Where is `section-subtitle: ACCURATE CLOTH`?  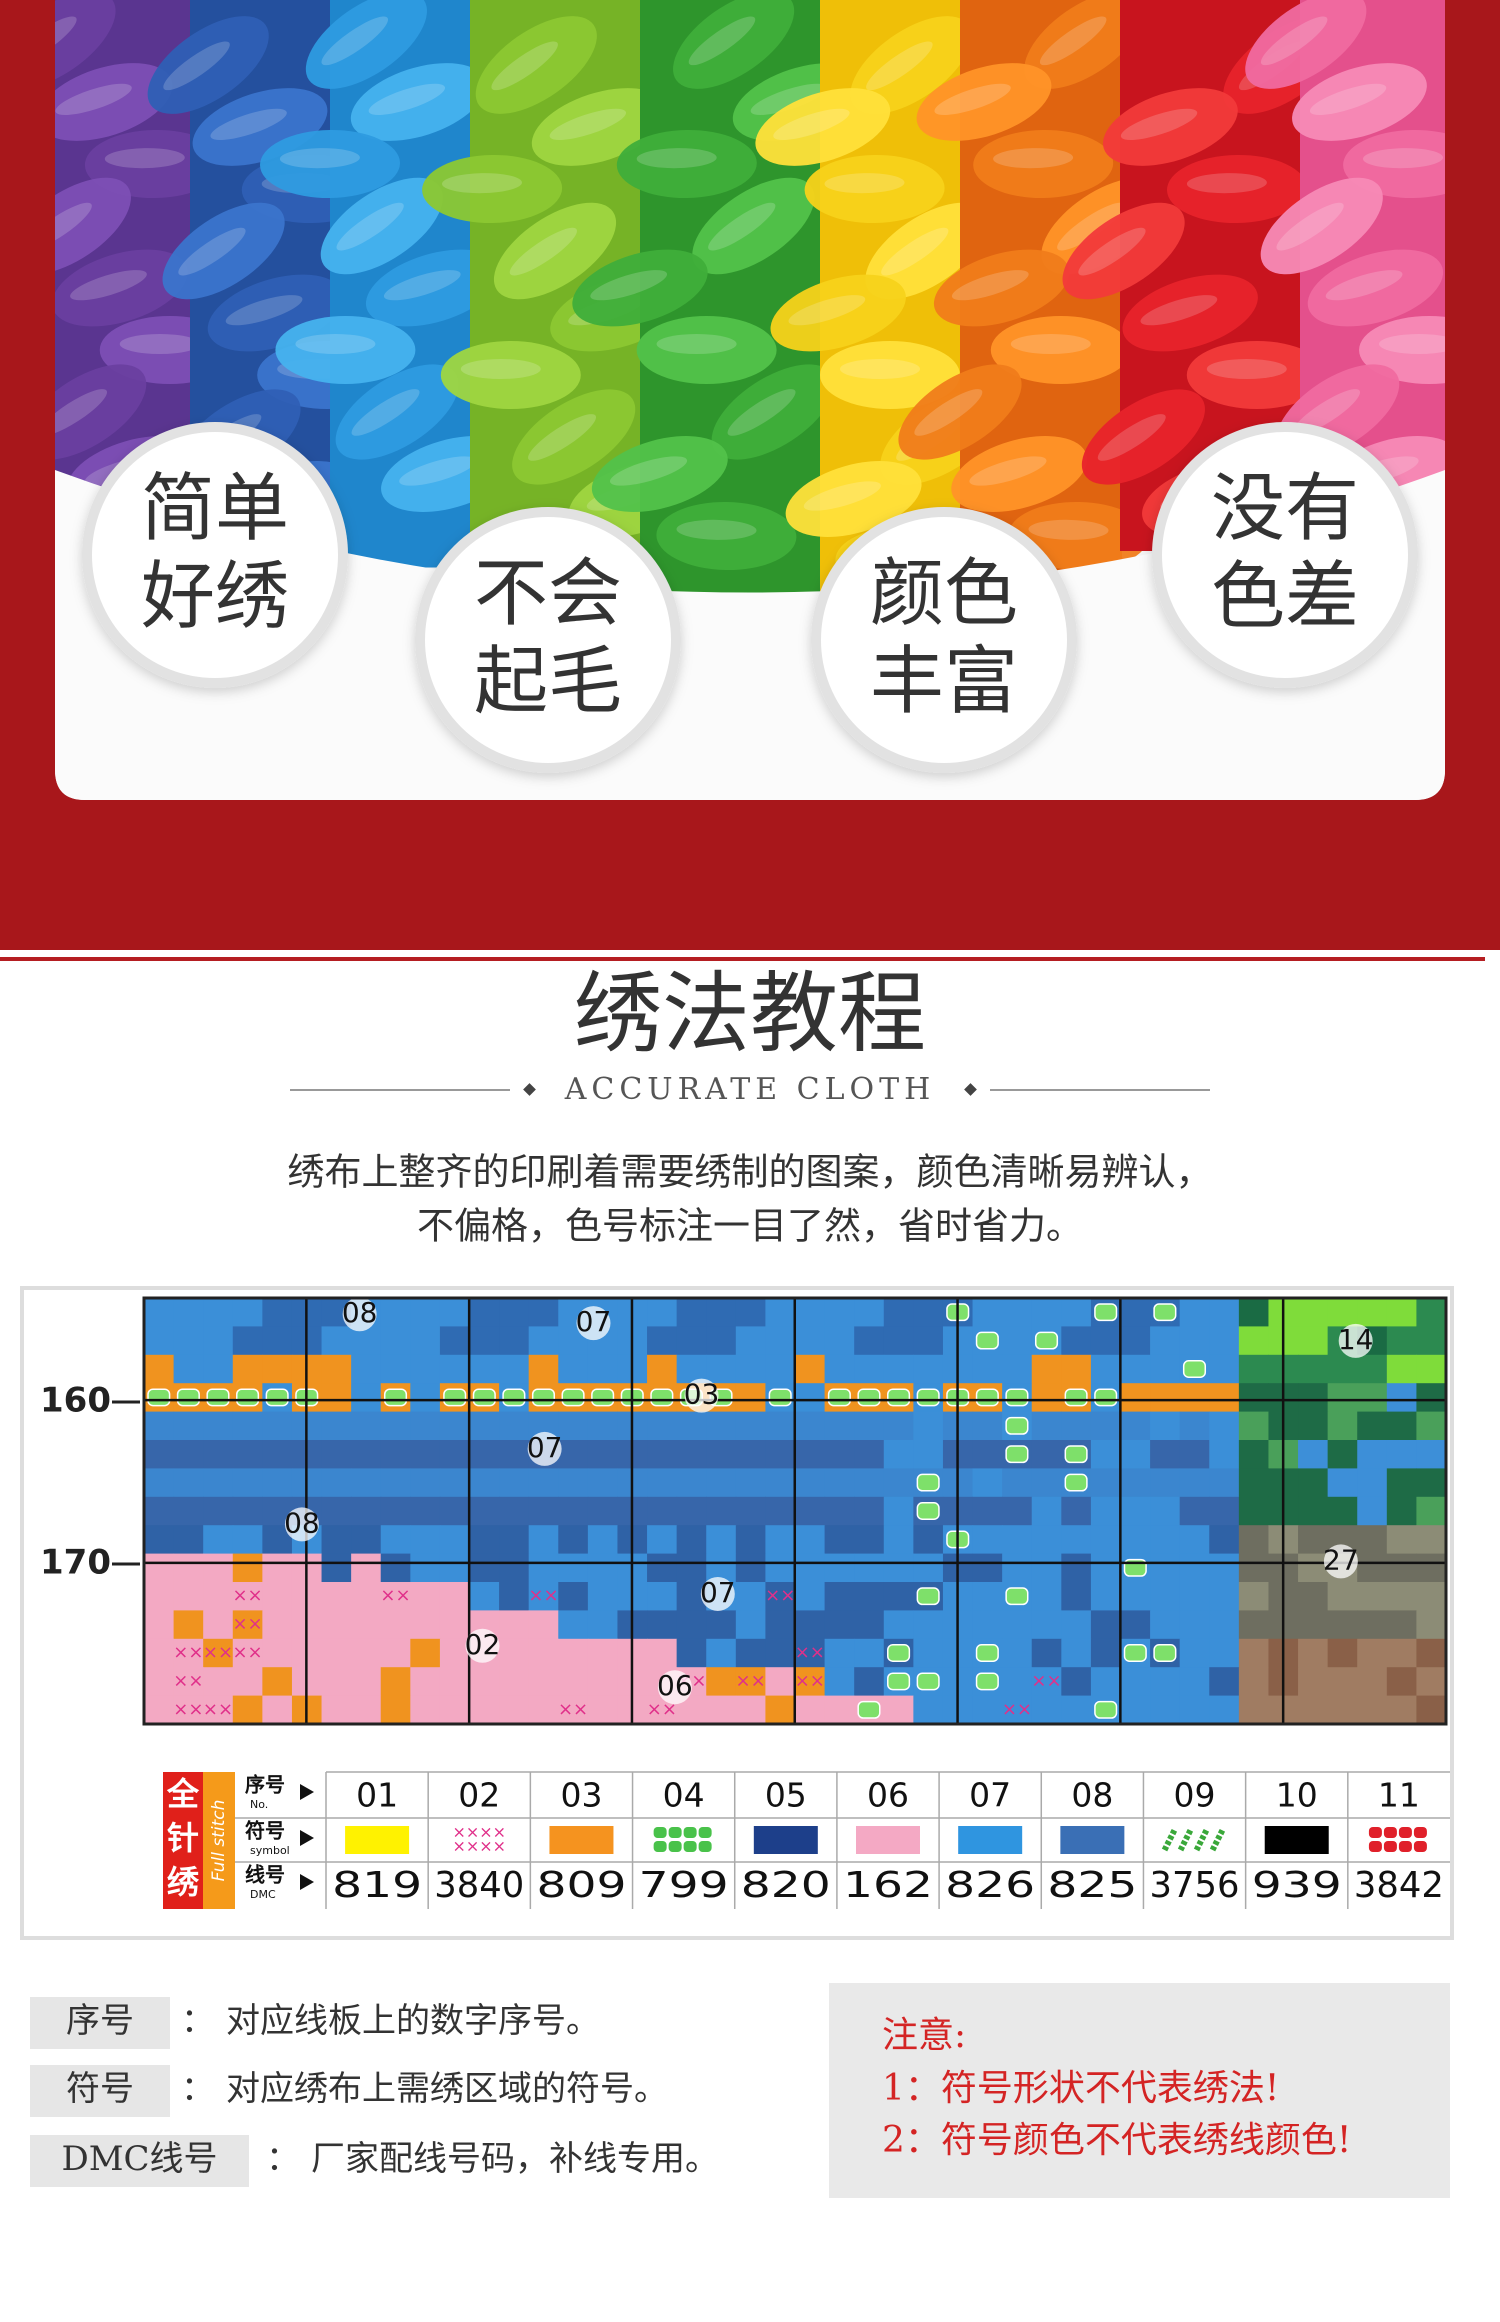 section-subtitle: ACCURATE CLOTH is located at coordinates (750, 1089).